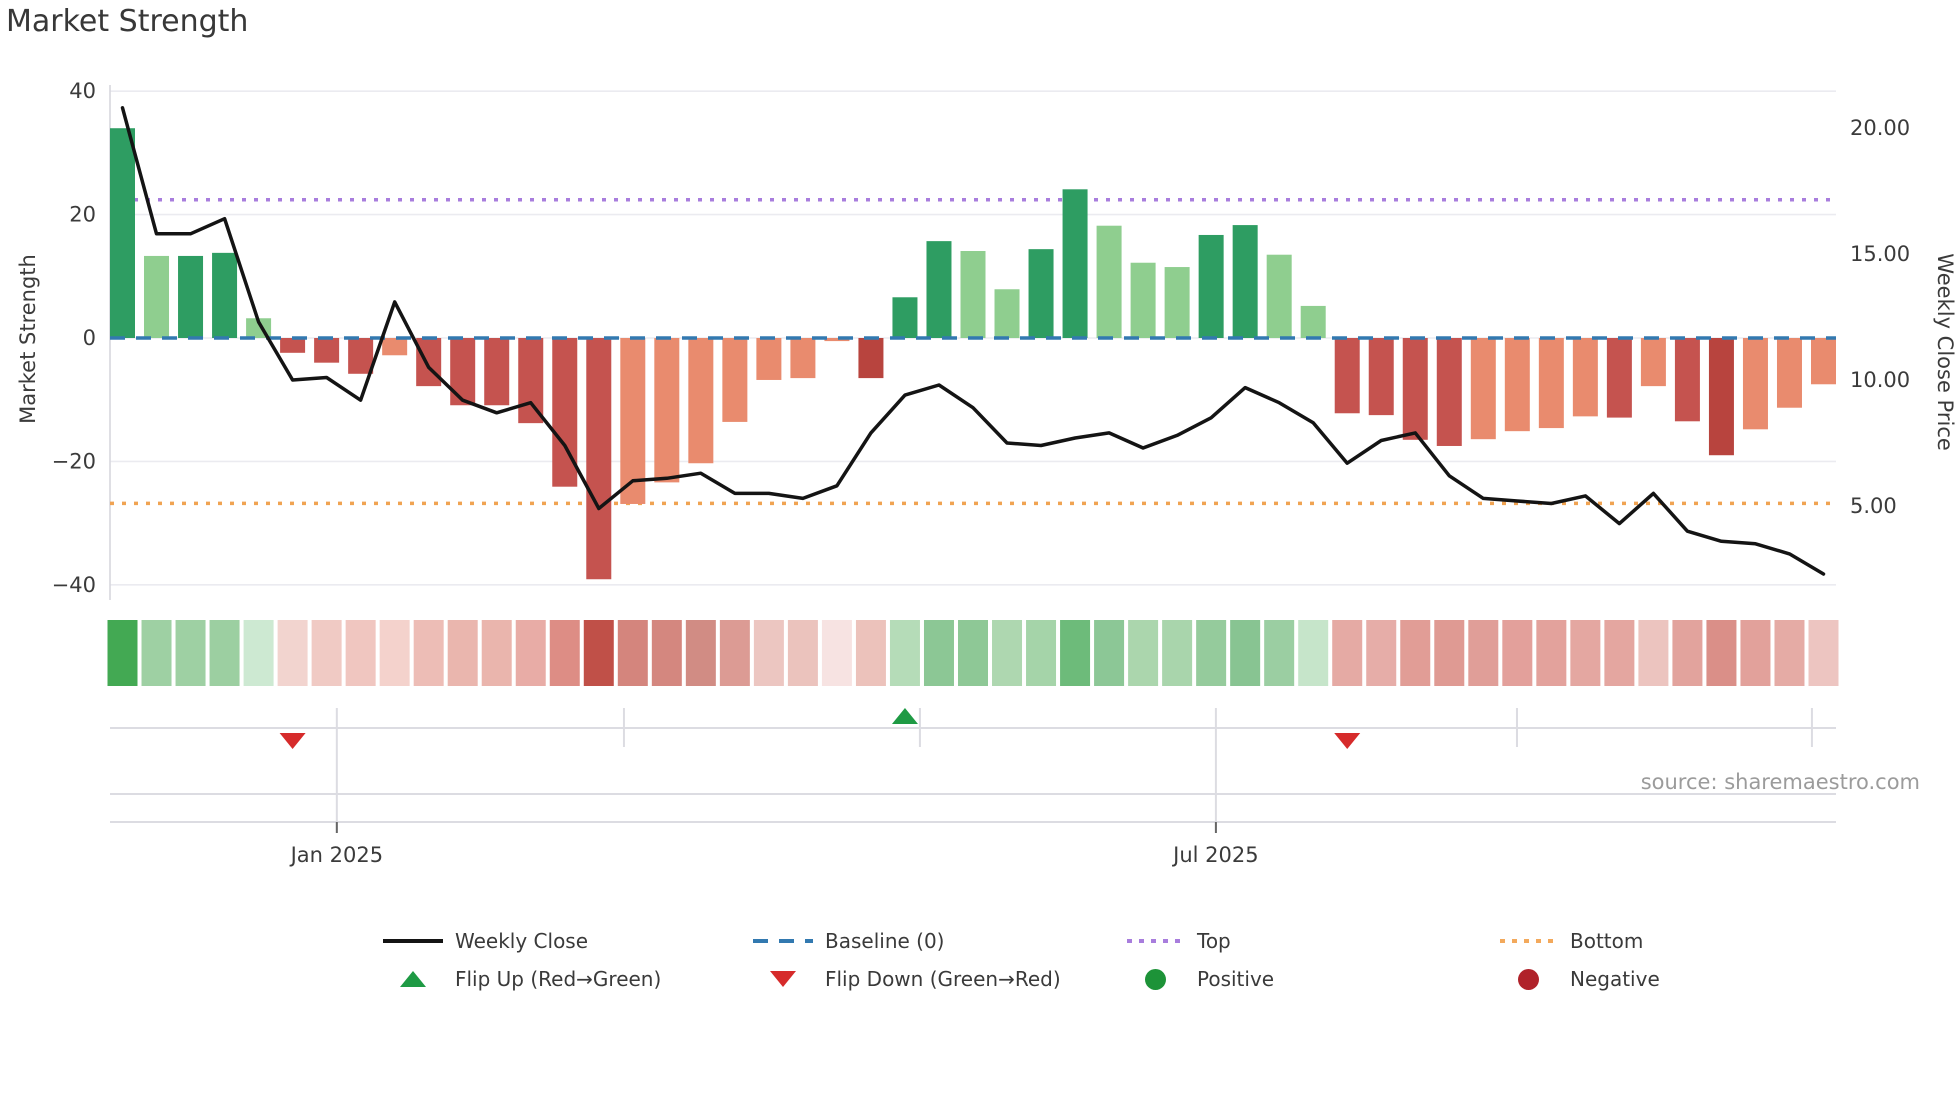 This screenshot has height=1102, width=1960. I want to click on flip-up-marker, so click(904, 716).